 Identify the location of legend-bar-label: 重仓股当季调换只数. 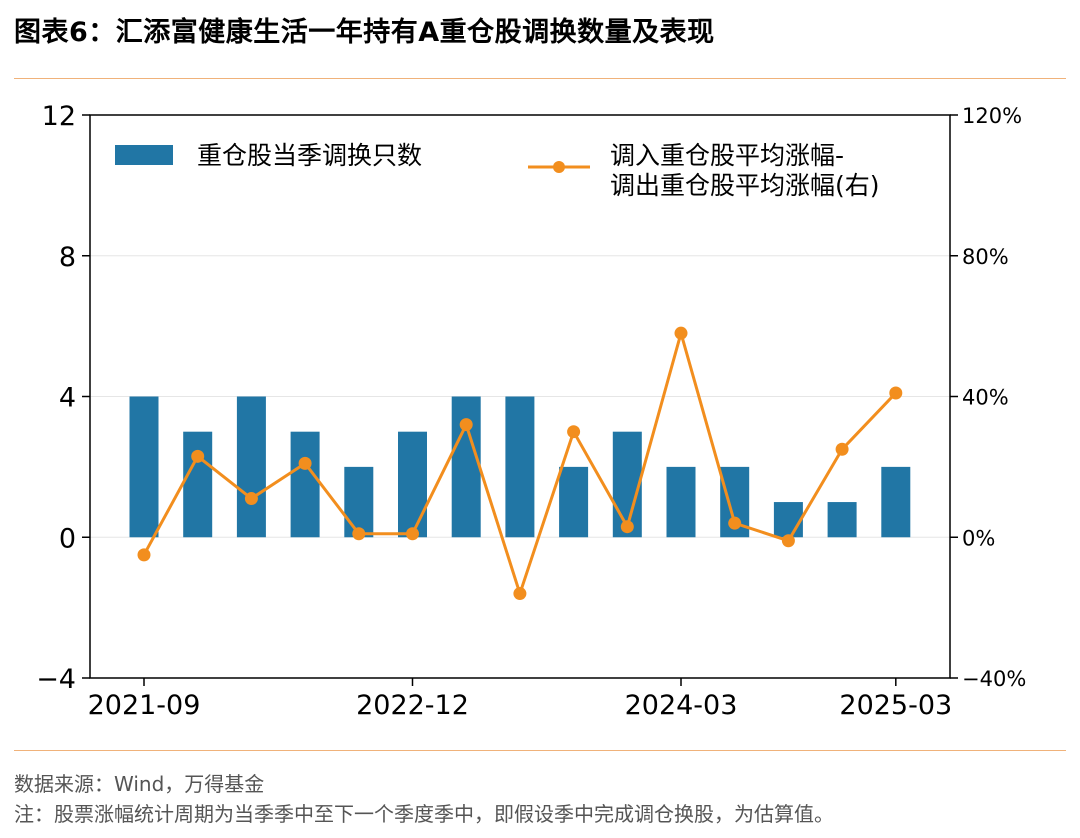
(309, 155).